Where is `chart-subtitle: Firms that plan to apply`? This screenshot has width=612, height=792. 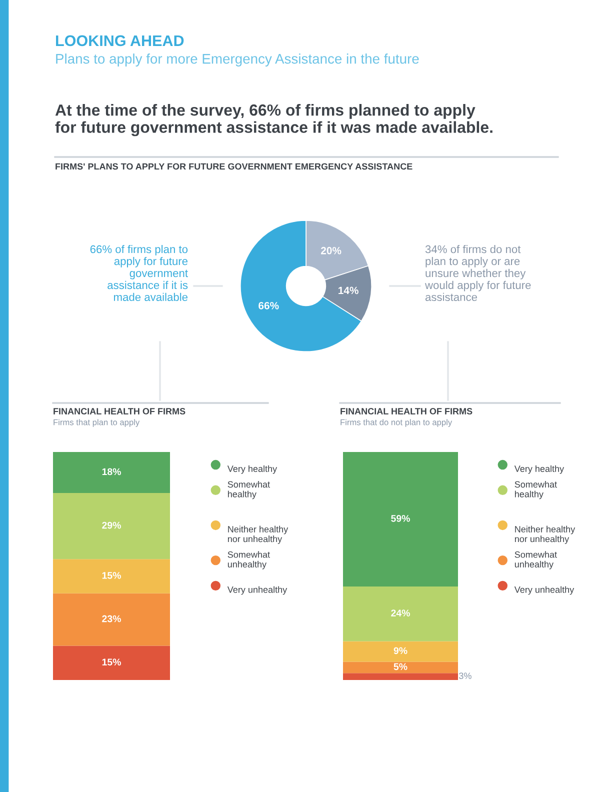
chart-subtitle: Firms that plan to apply is located at coordinates (97, 423).